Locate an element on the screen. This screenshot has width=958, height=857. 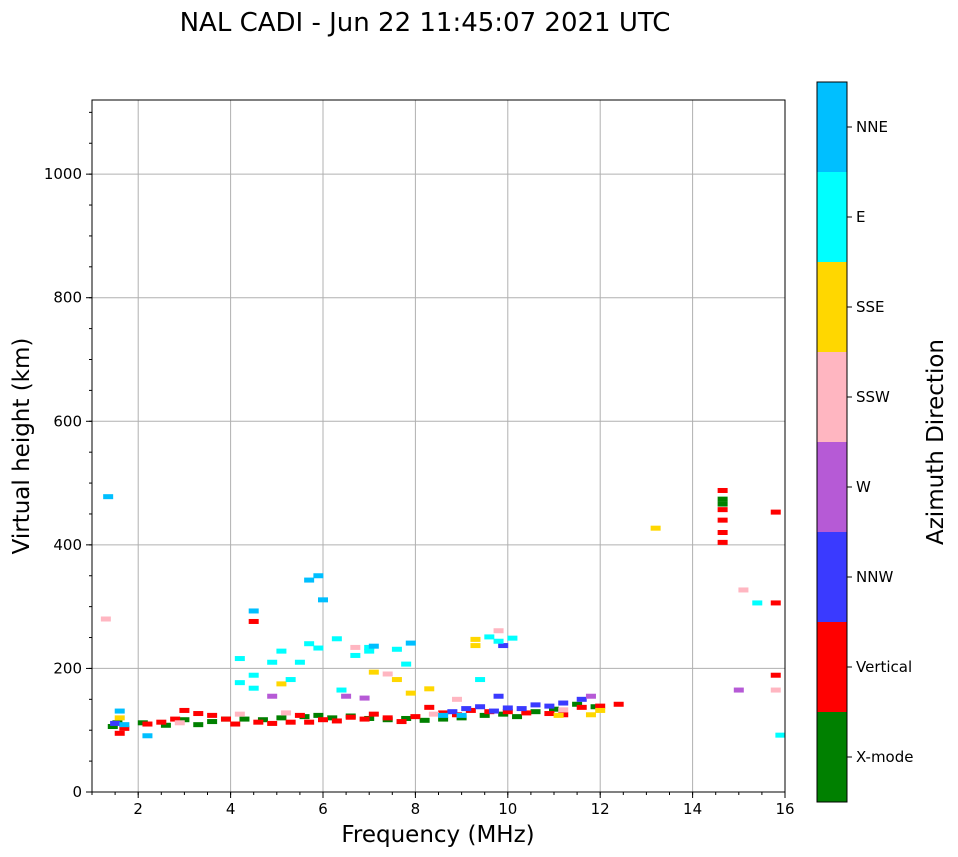
x-tick-label: 14 is located at coordinates (692, 809).